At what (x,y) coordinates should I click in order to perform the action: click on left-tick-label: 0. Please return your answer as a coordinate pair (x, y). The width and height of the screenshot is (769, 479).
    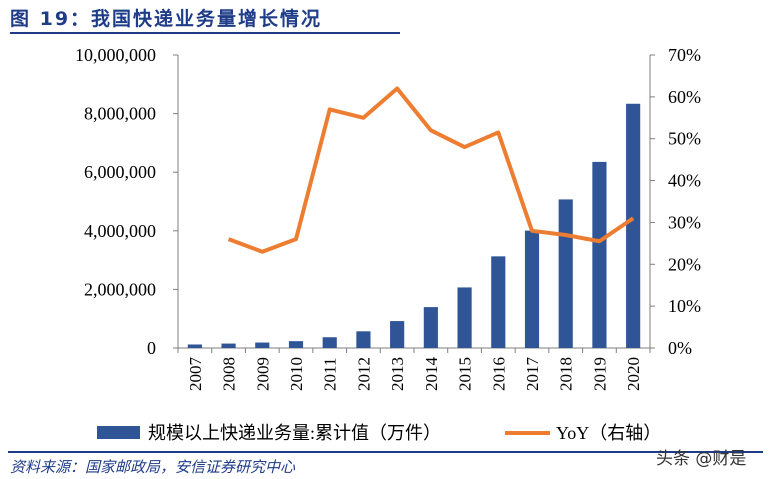
    Looking at the image, I should click on (151, 348).